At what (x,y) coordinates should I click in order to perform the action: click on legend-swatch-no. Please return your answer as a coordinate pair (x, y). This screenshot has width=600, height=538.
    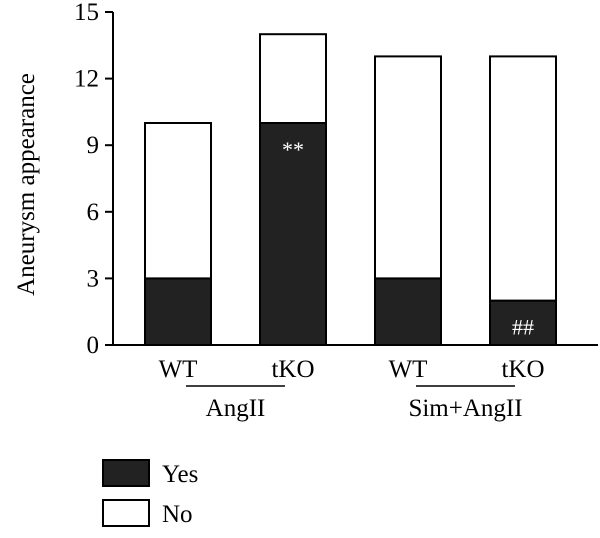
    Looking at the image, I should click on (126, 513).